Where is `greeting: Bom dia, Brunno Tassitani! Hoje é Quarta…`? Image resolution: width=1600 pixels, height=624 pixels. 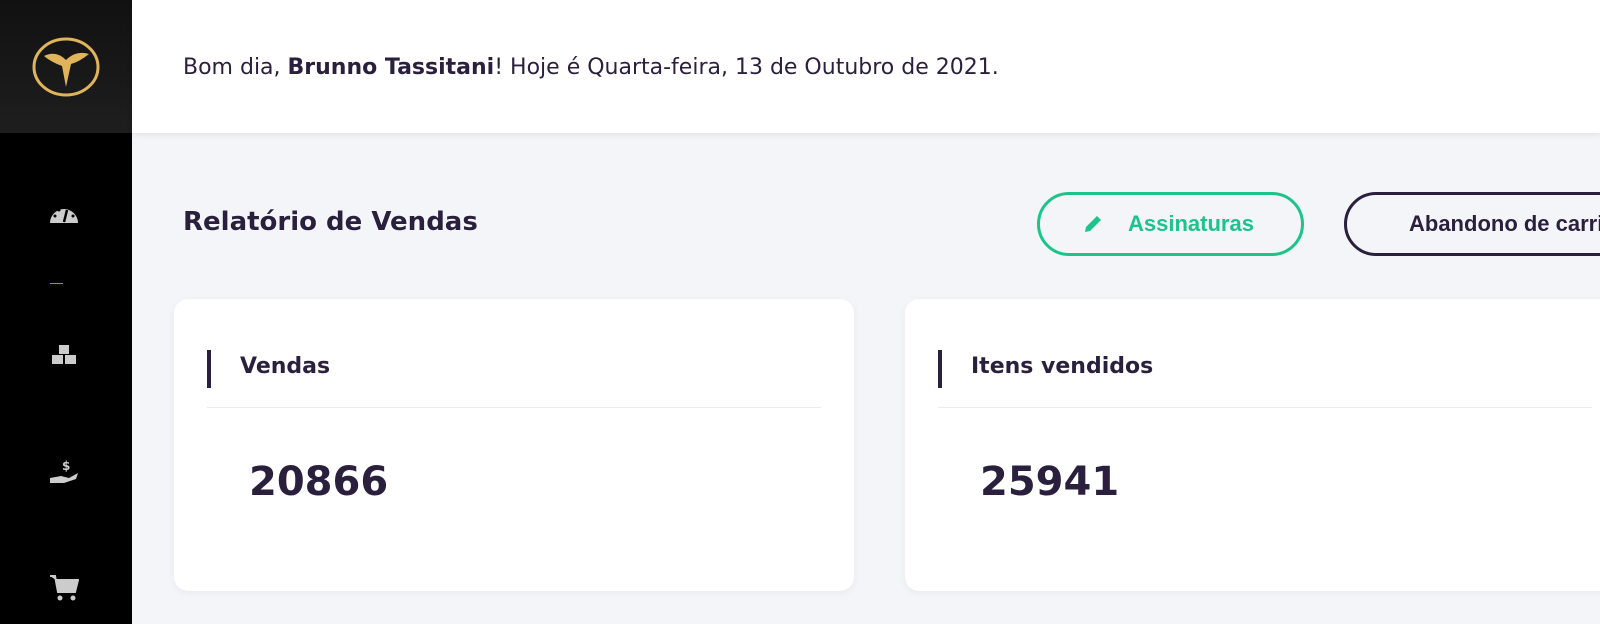
greeting: Bom dia, Brunno Tassitani! Hoje é Quarta… is located at coordinates (591, 67).